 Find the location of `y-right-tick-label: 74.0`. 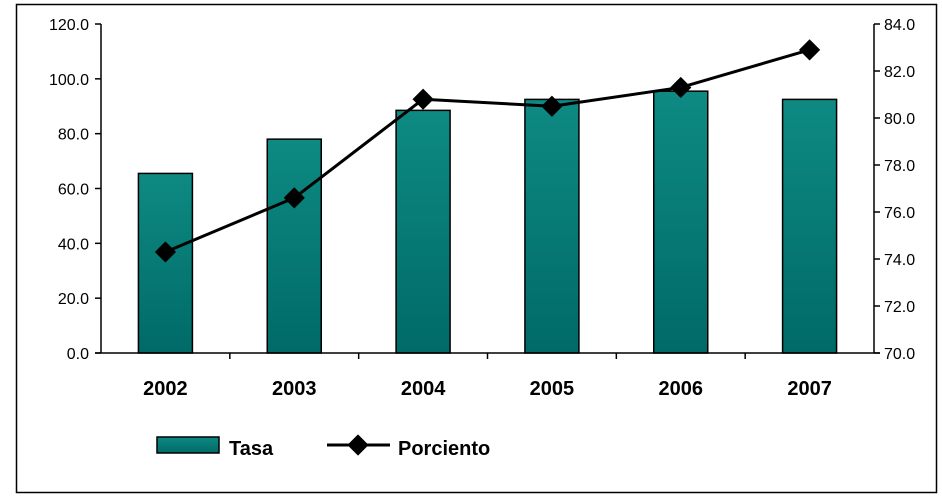

y-right-tick-label: 74.0 is located at coordinates (899, 260).